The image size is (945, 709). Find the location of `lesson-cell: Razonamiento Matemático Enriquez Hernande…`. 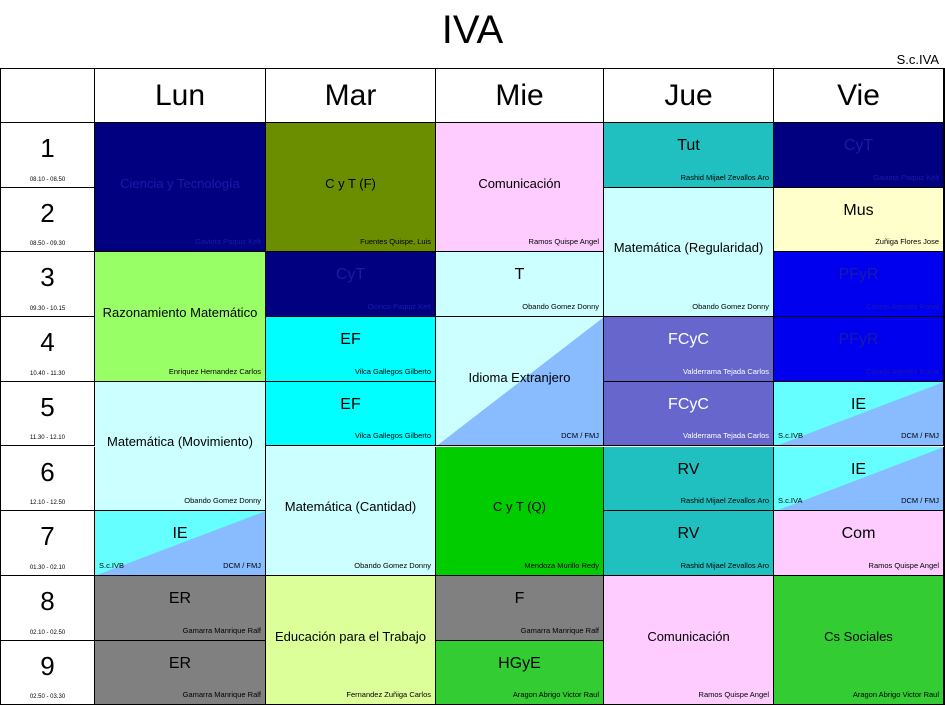

lesson-cell: Razonamiento Matemático Enriquez Hernande… is located at coordinates (180, 317).